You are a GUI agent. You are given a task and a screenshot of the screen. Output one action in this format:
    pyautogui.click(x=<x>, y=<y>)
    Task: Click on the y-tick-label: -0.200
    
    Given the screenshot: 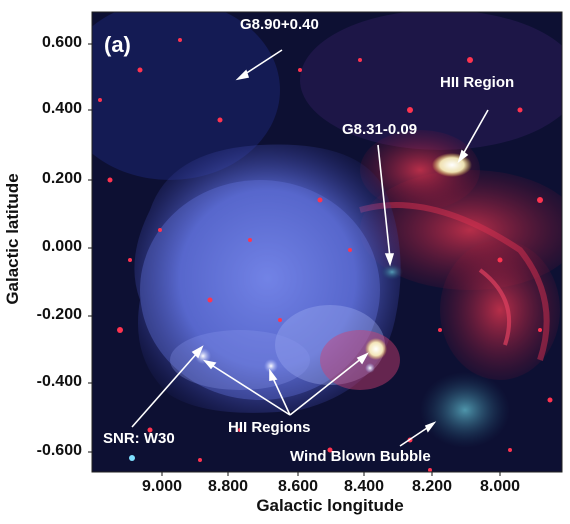 What is the action you would take?
    pyautogui.click(x=59, y=314)
    